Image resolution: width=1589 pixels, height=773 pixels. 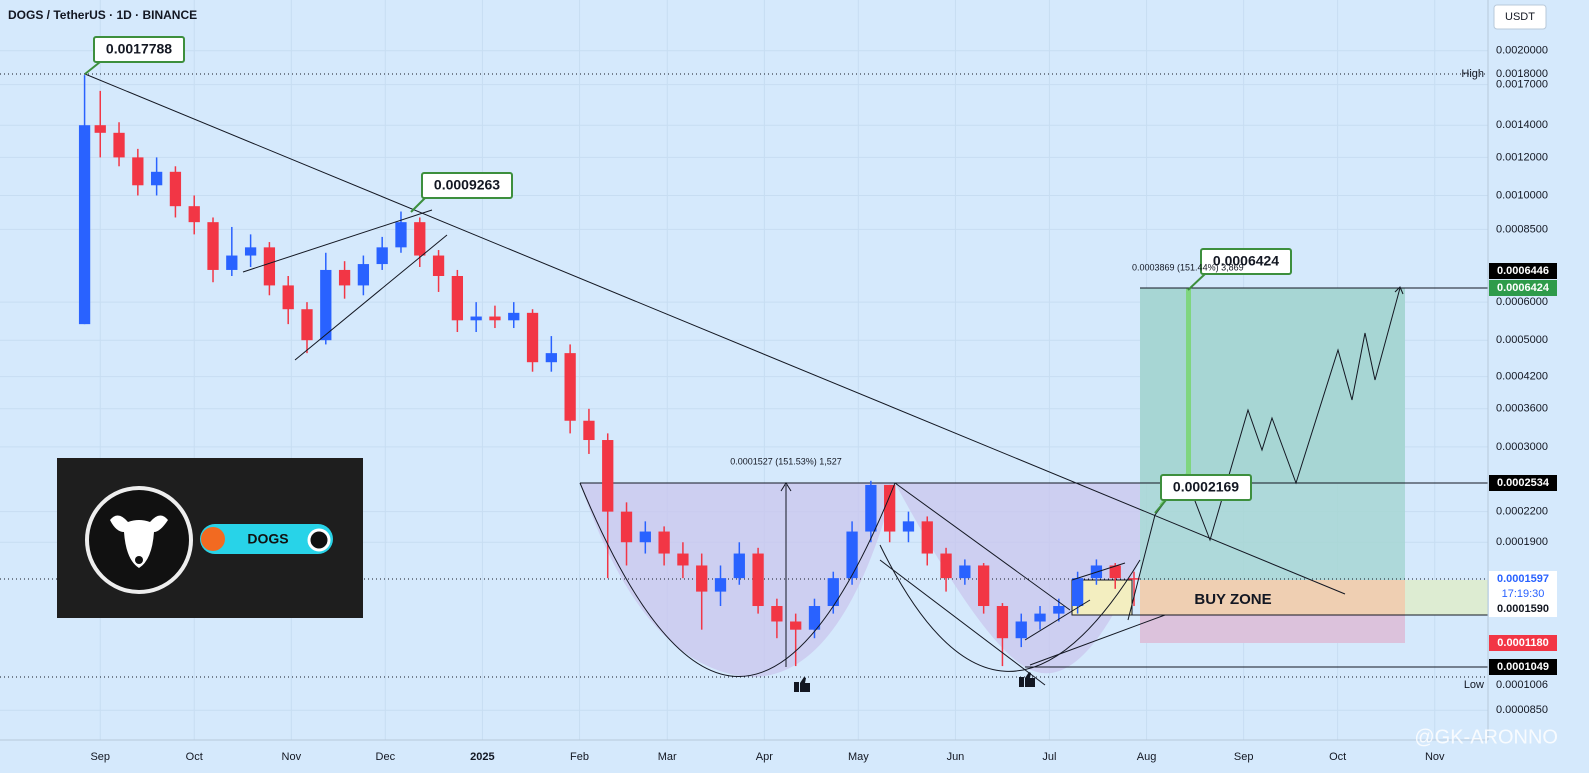 What do you see at coordinates (1399, 290) in the screenshot?
I see `projection-arrow` at bounding box center [1399, 290].